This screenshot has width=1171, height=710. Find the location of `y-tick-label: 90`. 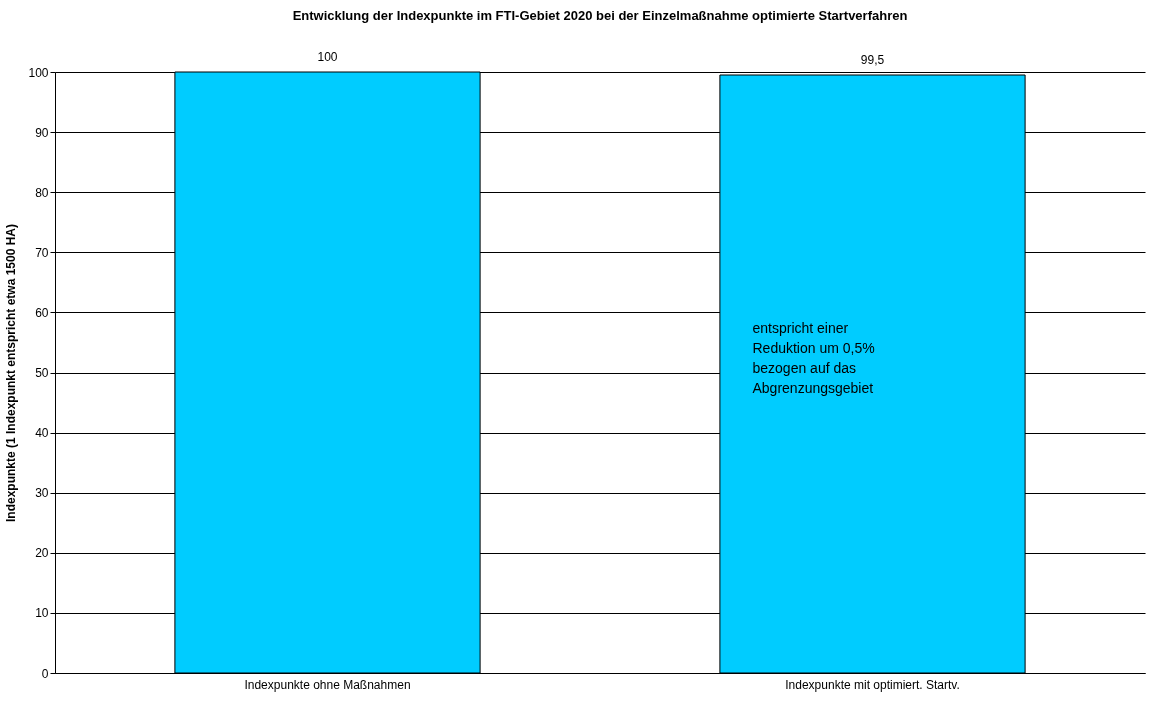

y-tick-label: 90 is located at coordinates (42, 132).